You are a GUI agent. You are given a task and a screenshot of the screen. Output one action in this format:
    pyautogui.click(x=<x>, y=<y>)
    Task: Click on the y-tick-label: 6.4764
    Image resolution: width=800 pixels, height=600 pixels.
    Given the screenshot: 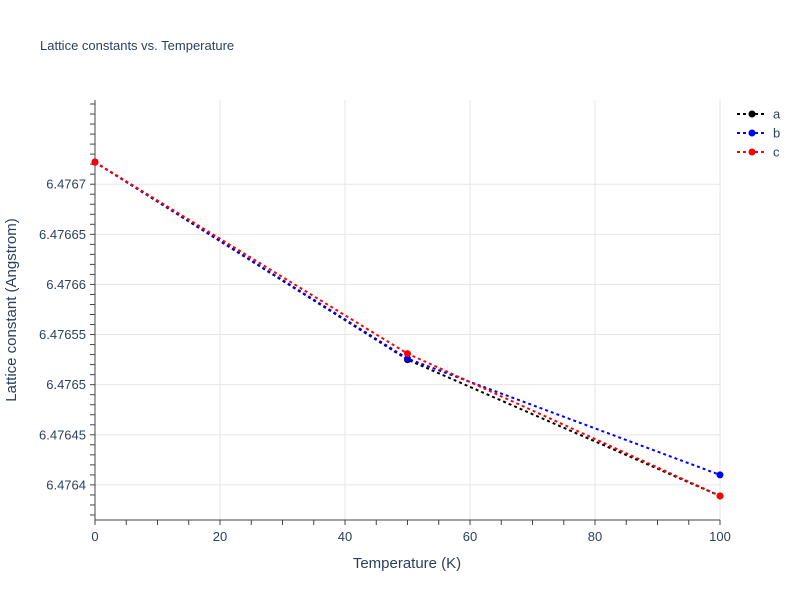 What is the action you would take?
    pyautogui.click(x=66, y=484)
    